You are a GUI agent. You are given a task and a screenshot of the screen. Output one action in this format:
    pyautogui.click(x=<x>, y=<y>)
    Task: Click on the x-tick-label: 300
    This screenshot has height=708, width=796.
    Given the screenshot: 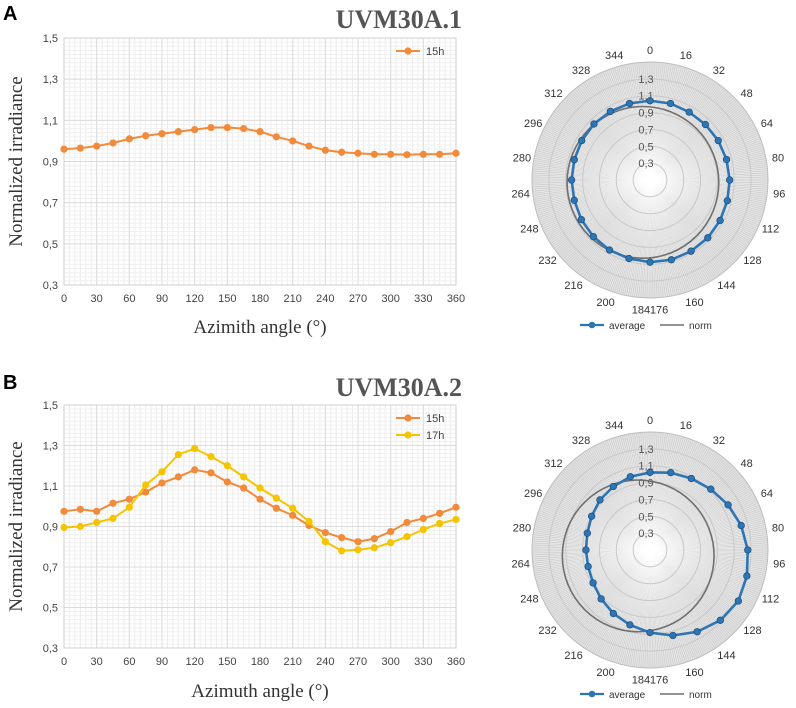 What is the action you would take?
    pyautogui.click(x=390, y=299)
    